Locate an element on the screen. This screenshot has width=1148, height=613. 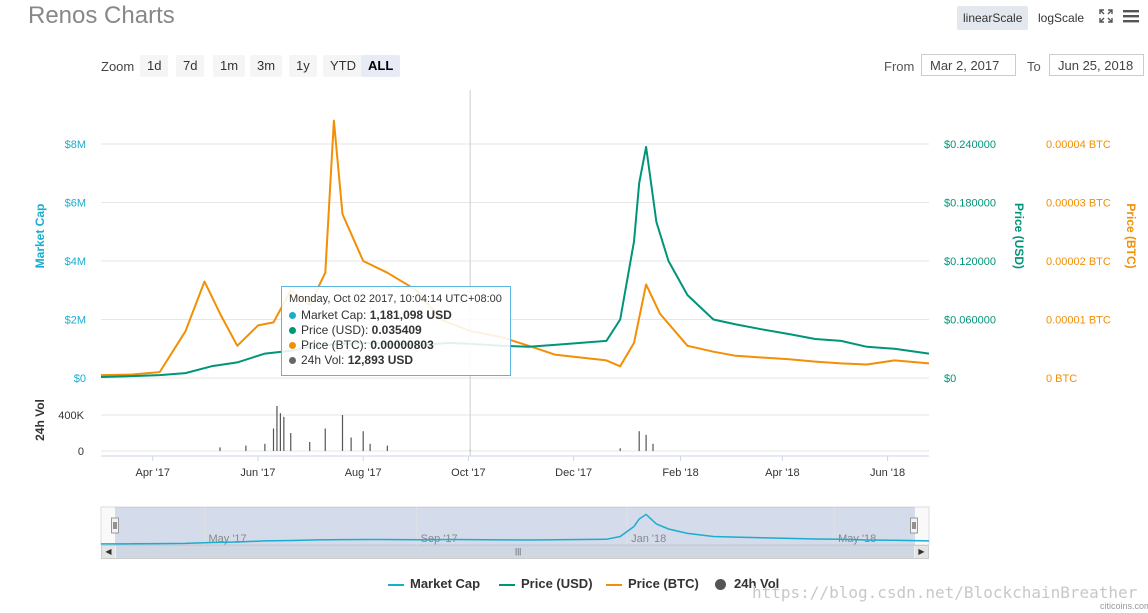
menu-icon is located at coordinates (1131, 17).